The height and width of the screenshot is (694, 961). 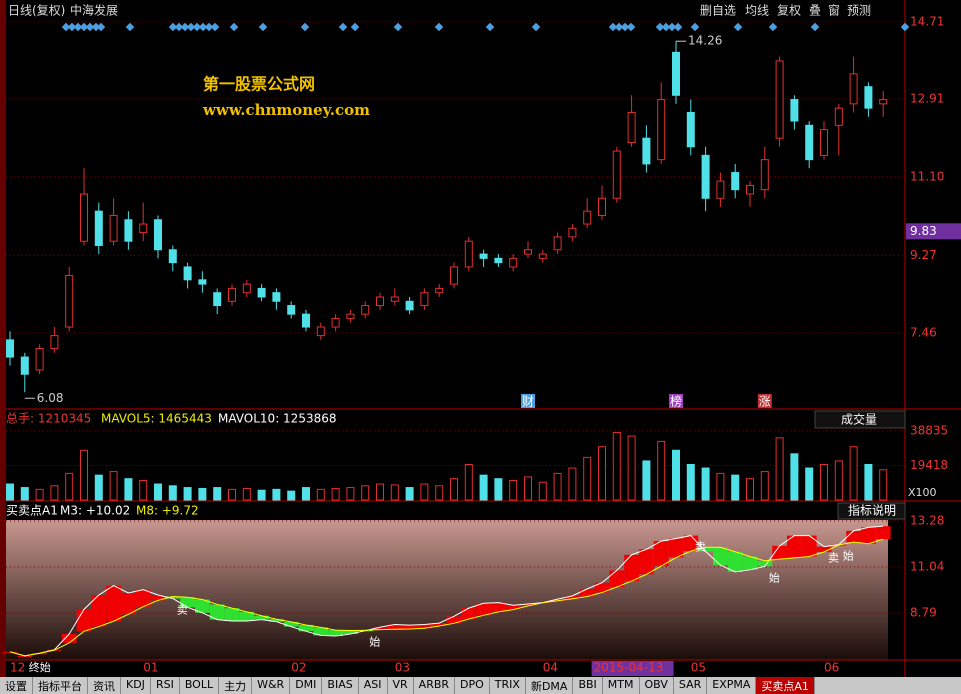 I want to click on help-label: 指标说明, so click(x=872, y=510).